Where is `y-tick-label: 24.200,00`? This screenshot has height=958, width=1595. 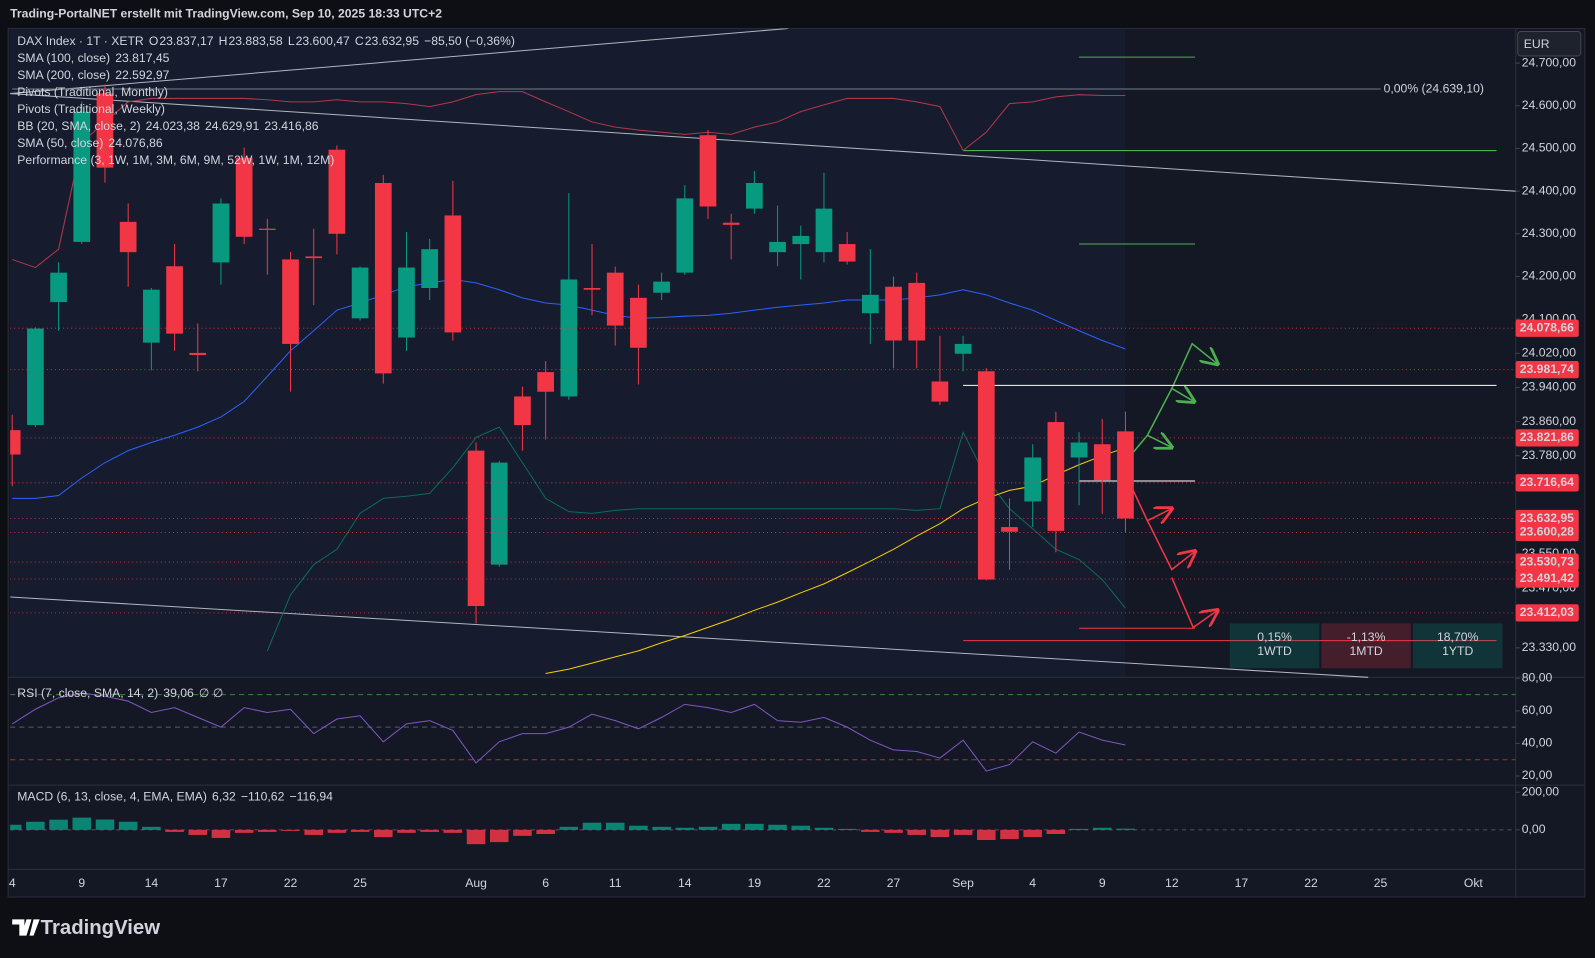 y-tick-label: 24.200,00 is located at coordinates (1549, 276).